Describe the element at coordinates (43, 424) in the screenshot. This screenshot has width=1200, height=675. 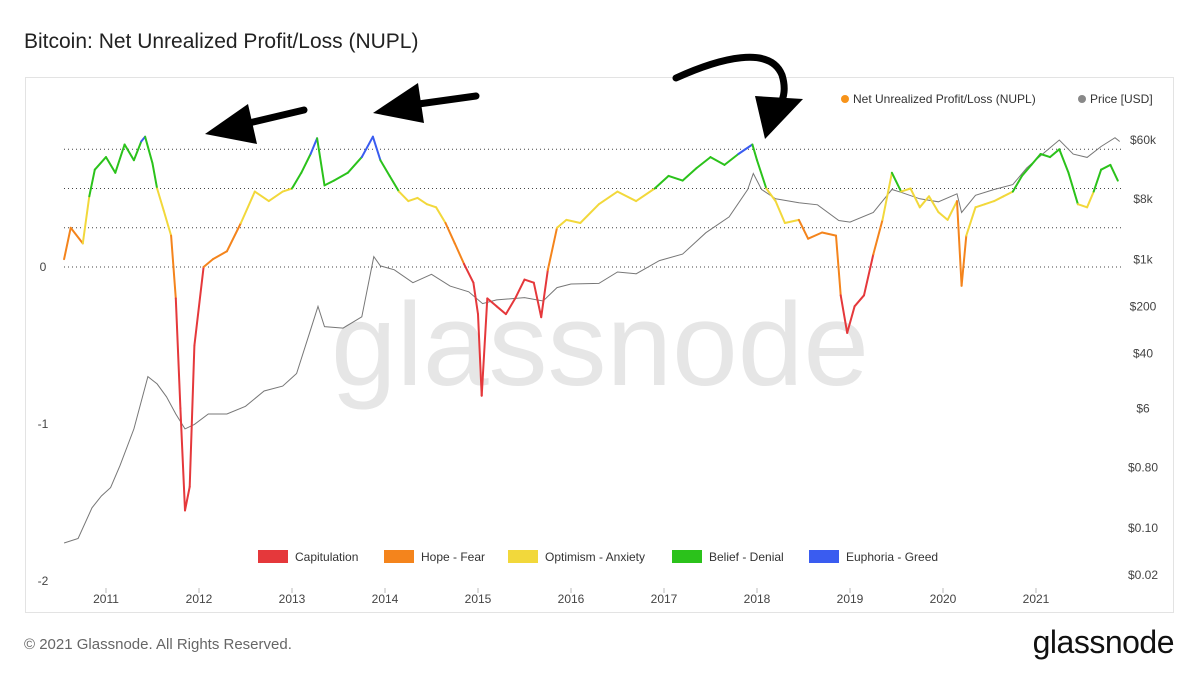
I see `y-left-tick-label: -1` at that location.